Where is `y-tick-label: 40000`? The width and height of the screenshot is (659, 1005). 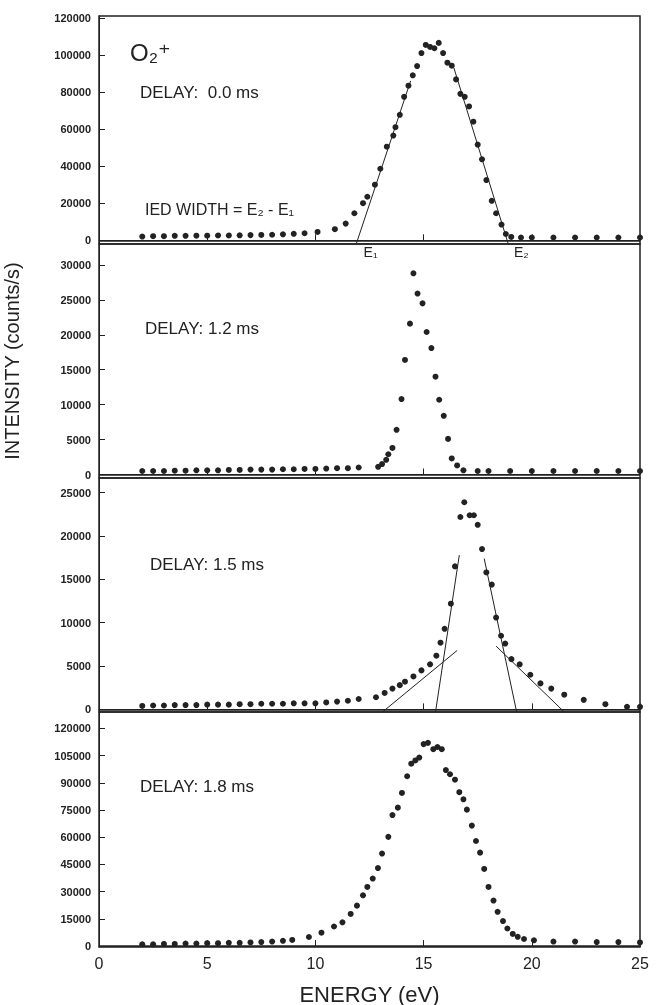
y-tick-label: 40000 is located at coordinates (75, 166).